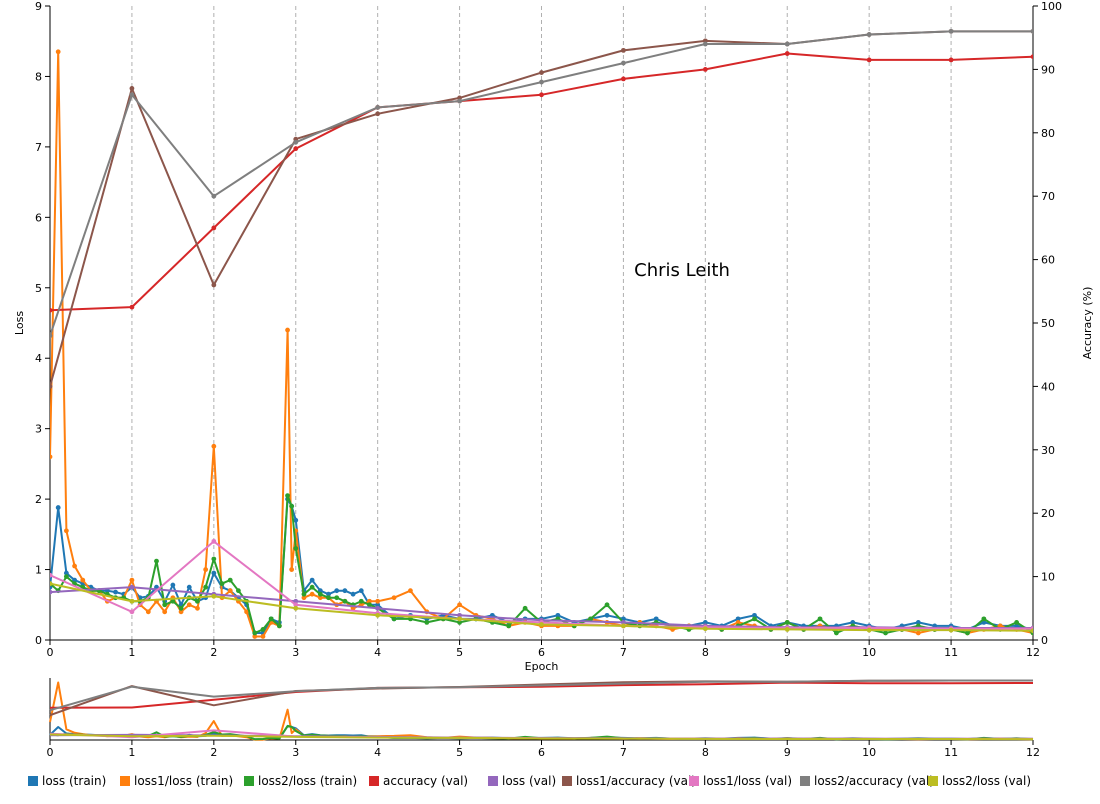  I want to click on legend-item-loss-train: loss (train), so click(67, 781).